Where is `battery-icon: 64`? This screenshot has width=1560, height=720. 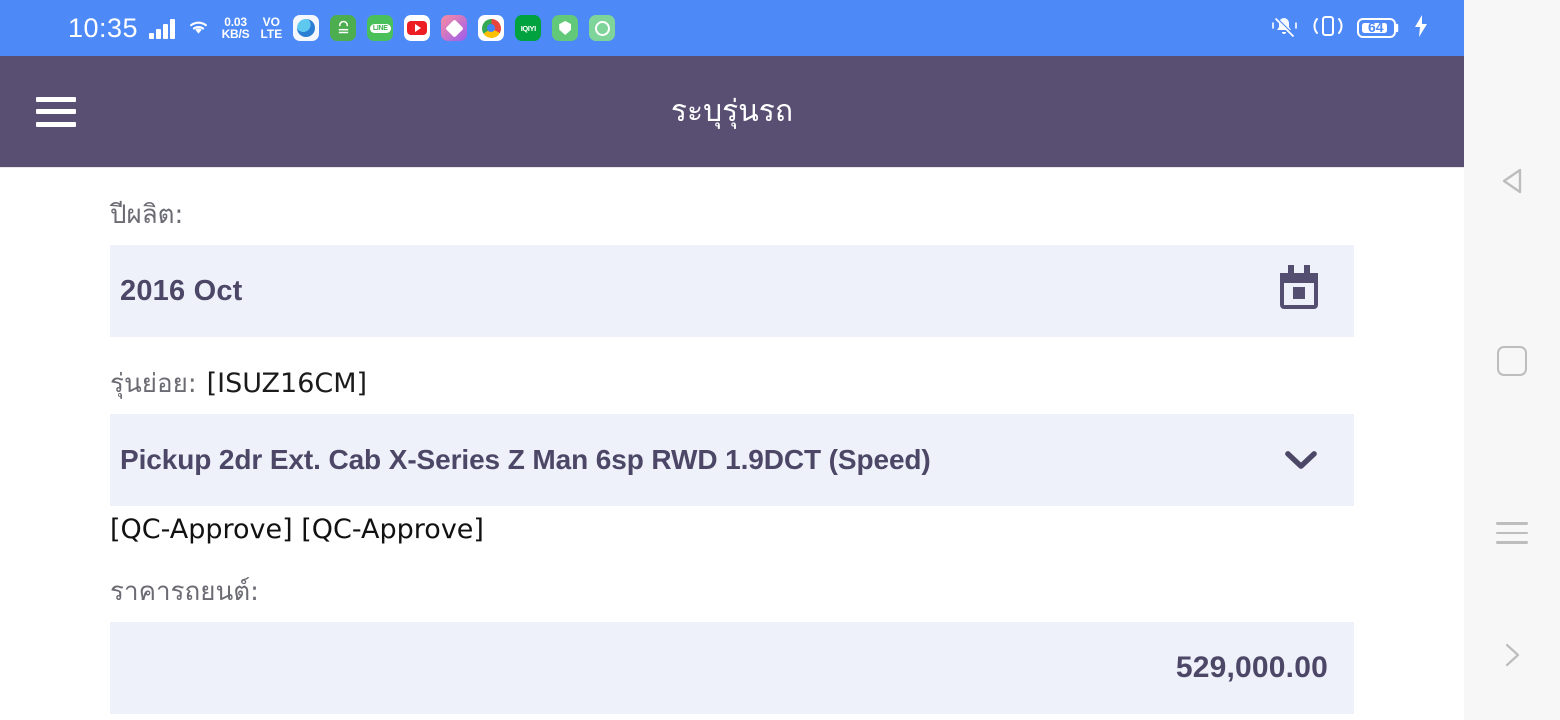
battery-icon: 64 is located at coordinates (1379, 28).